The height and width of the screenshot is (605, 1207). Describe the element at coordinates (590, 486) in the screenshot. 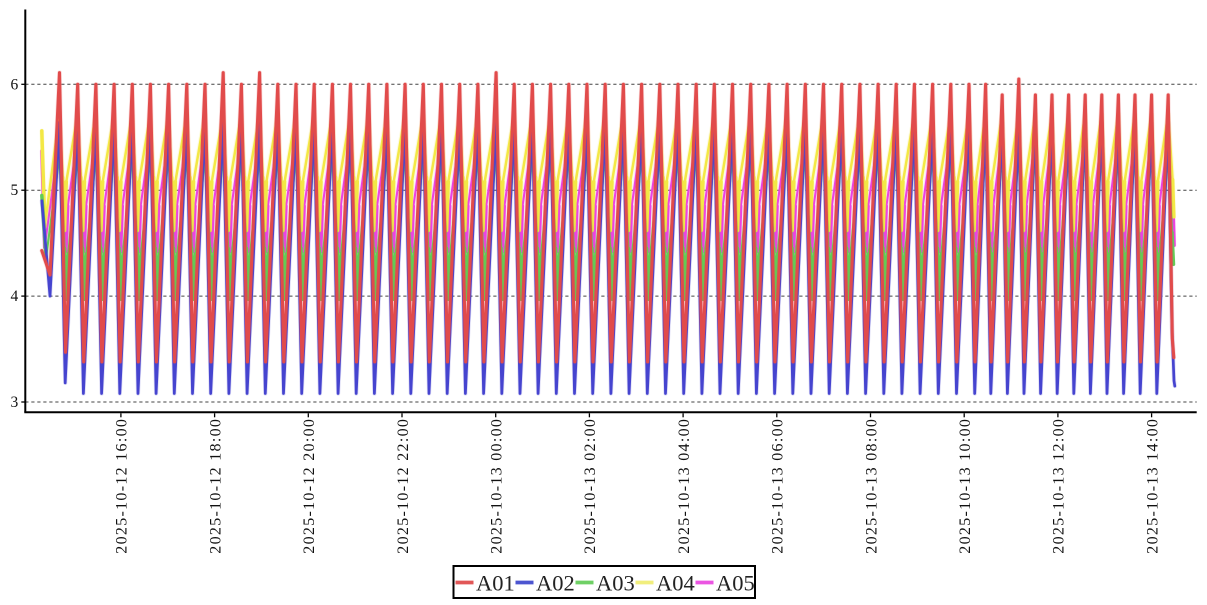

I see `svg-text: 2025-10-13 02:00` at that location.